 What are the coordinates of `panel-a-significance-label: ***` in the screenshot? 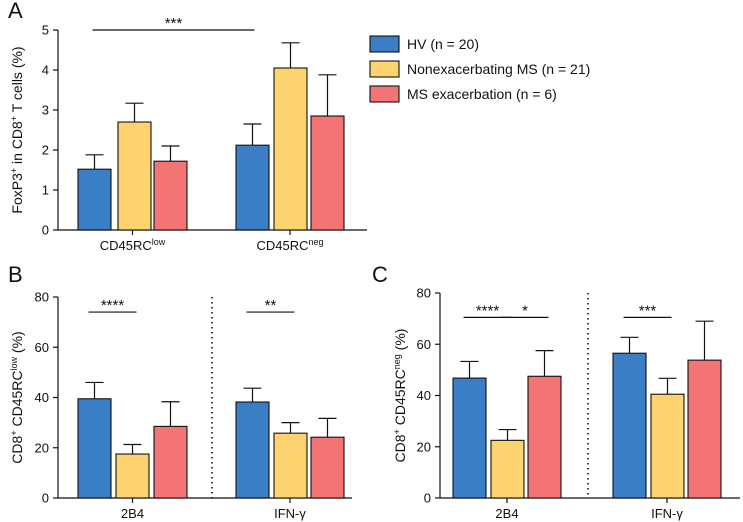 It's located at (174, 23).